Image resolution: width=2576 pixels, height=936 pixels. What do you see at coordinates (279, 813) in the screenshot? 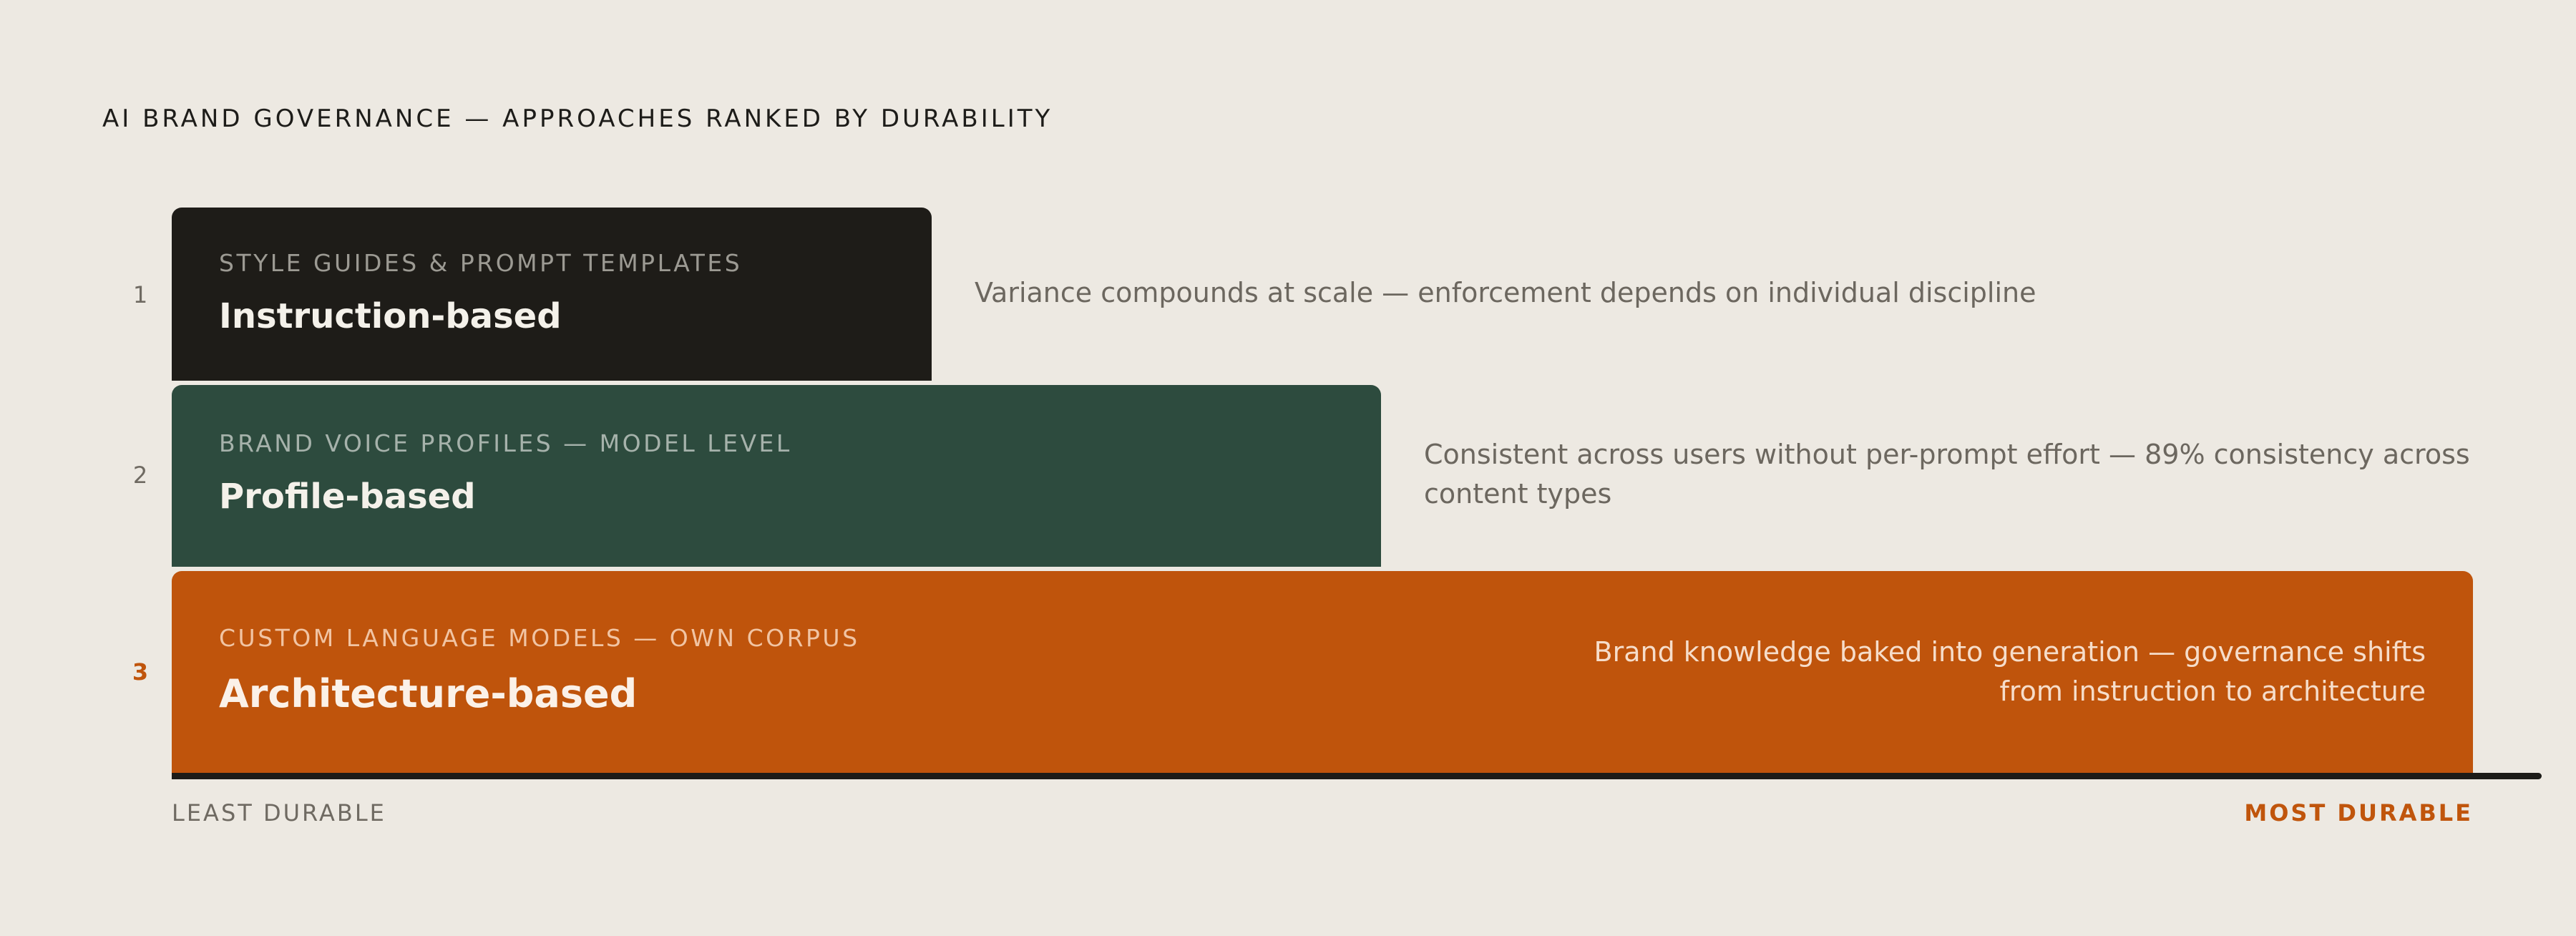
I see `axis-label-least-durable: LEAST DURABLE` at bounding box center [279, 813].